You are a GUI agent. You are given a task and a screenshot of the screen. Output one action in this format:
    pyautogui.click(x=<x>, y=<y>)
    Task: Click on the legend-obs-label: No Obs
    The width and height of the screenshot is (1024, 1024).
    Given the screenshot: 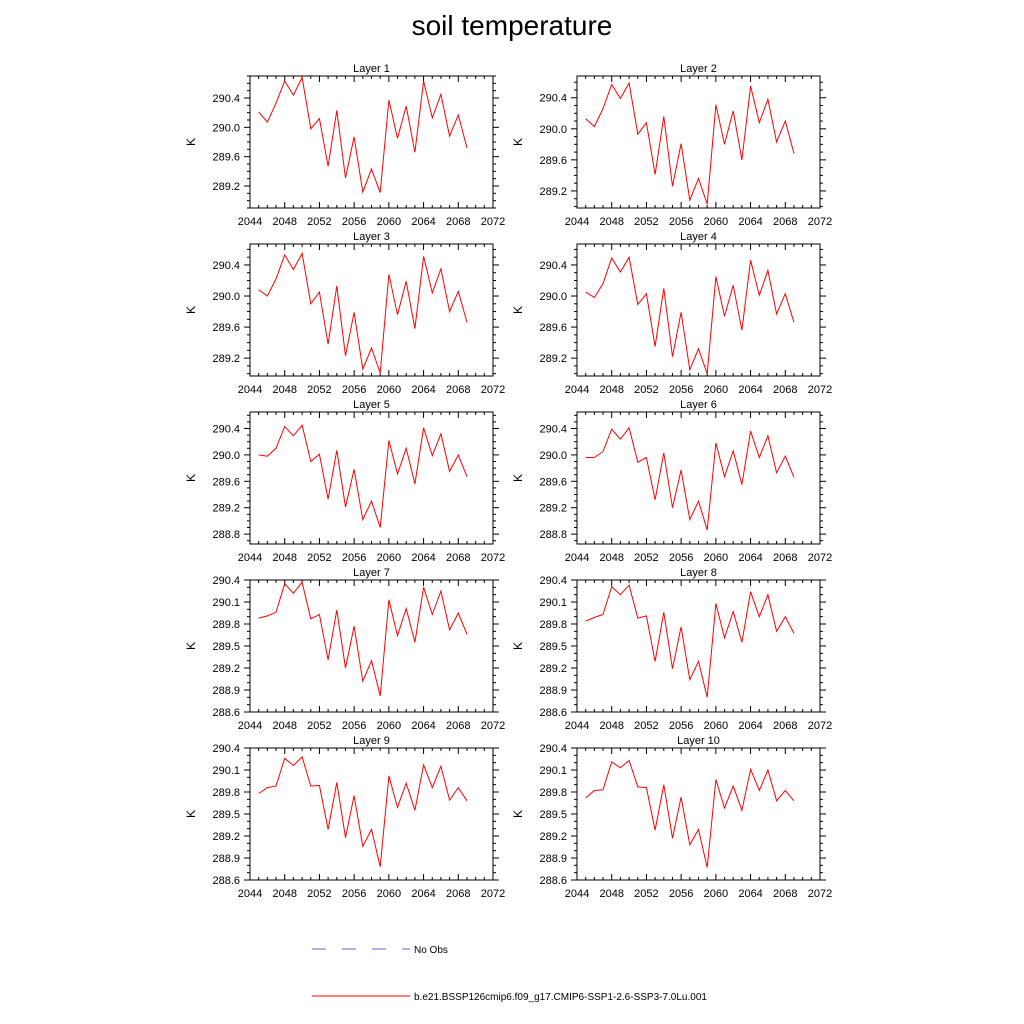 What is the action you would take?
    pyautogui.click(x=431, y=950)
    